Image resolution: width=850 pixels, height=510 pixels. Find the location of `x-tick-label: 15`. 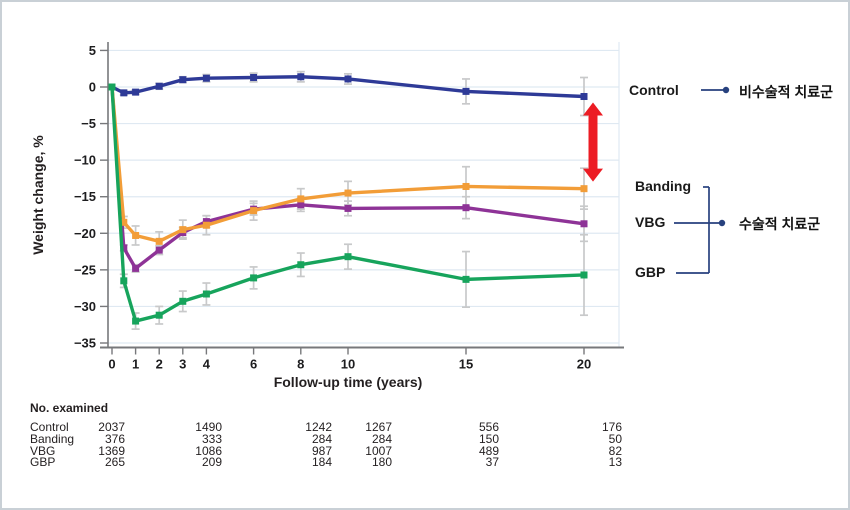

x-tick-label: 15 is located at coordinates (466, 364).